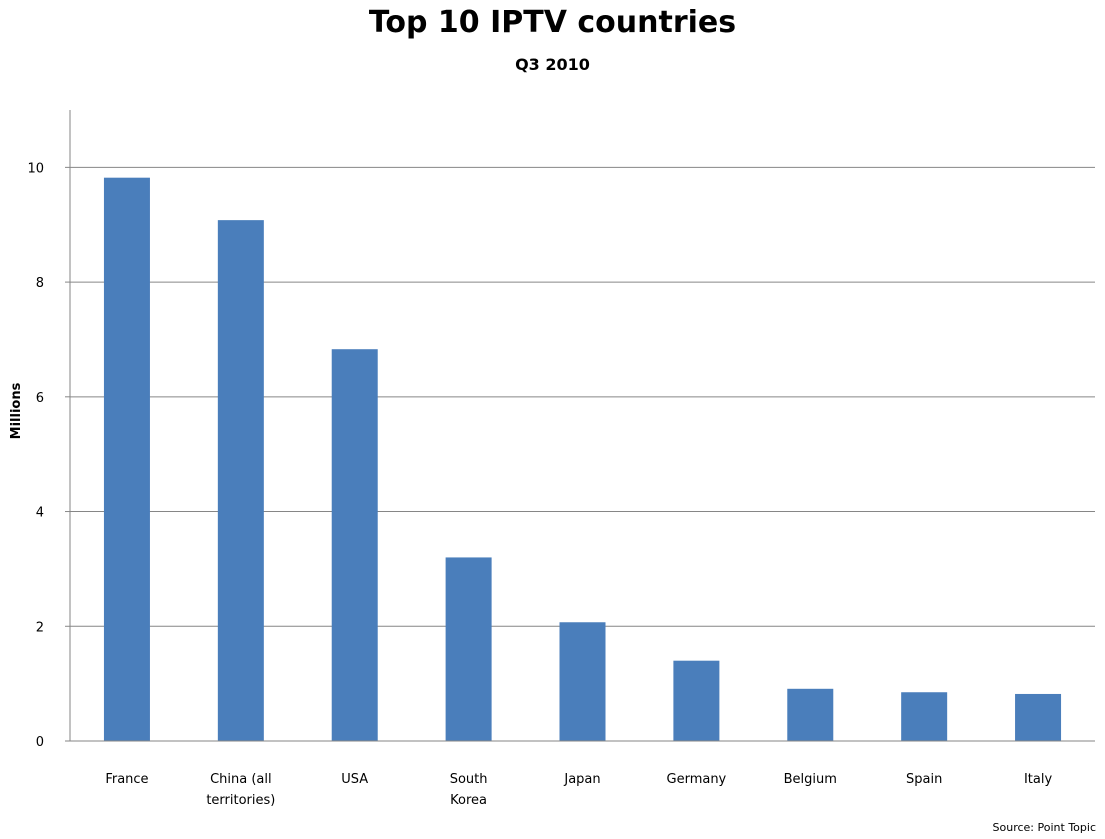 The height and width of the screenshot is (839, 1105). What do you see at coordinates (552, 22) in the screenshot?
I see `chart-title: Top 10 IPTV countries` at bounding box center [552, 22].